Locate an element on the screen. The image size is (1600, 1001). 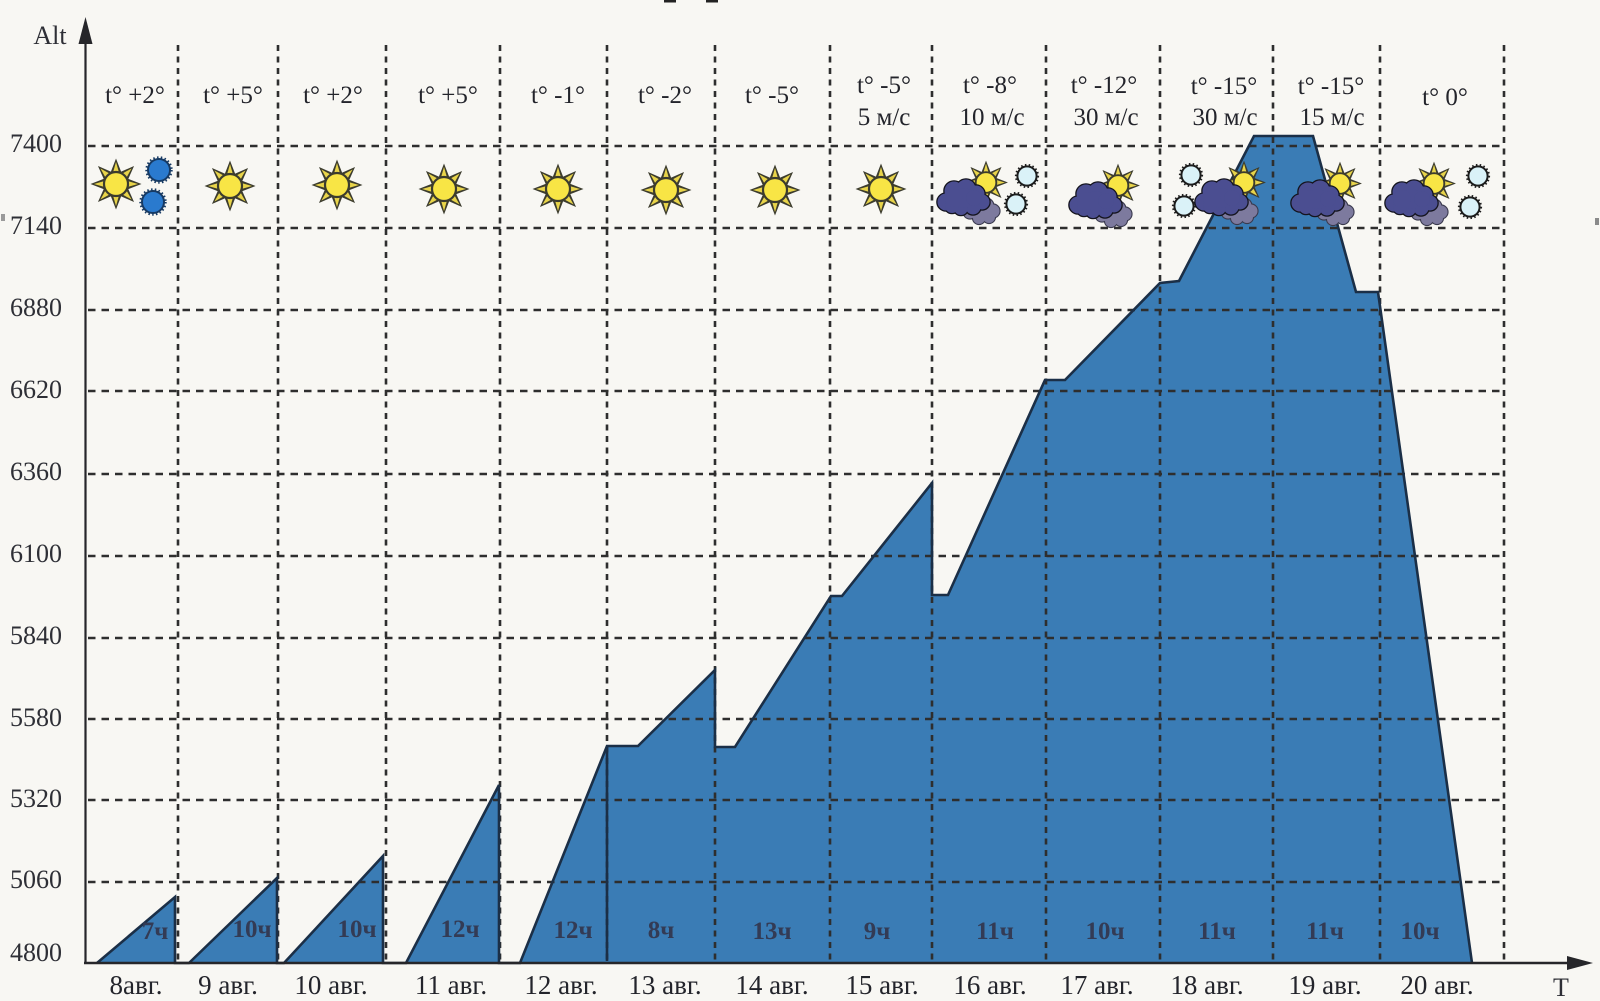
svg-text: T is located at coordinates (1561, 987).